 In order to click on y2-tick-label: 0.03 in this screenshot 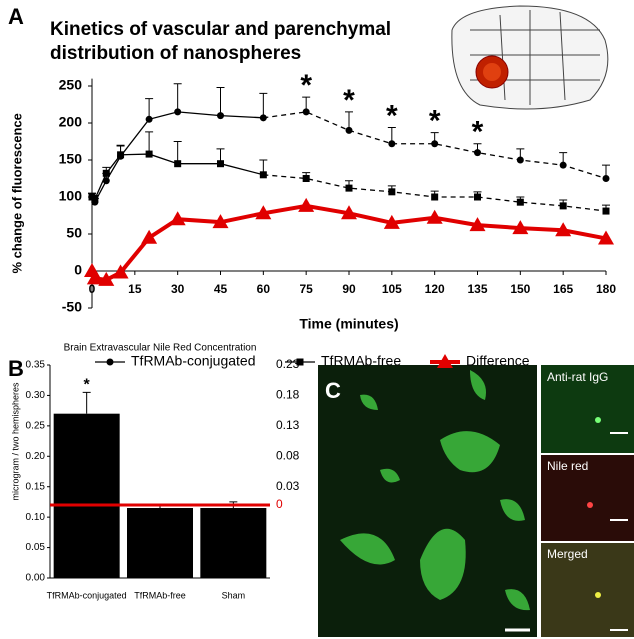, I will do `click(288, 486)`.